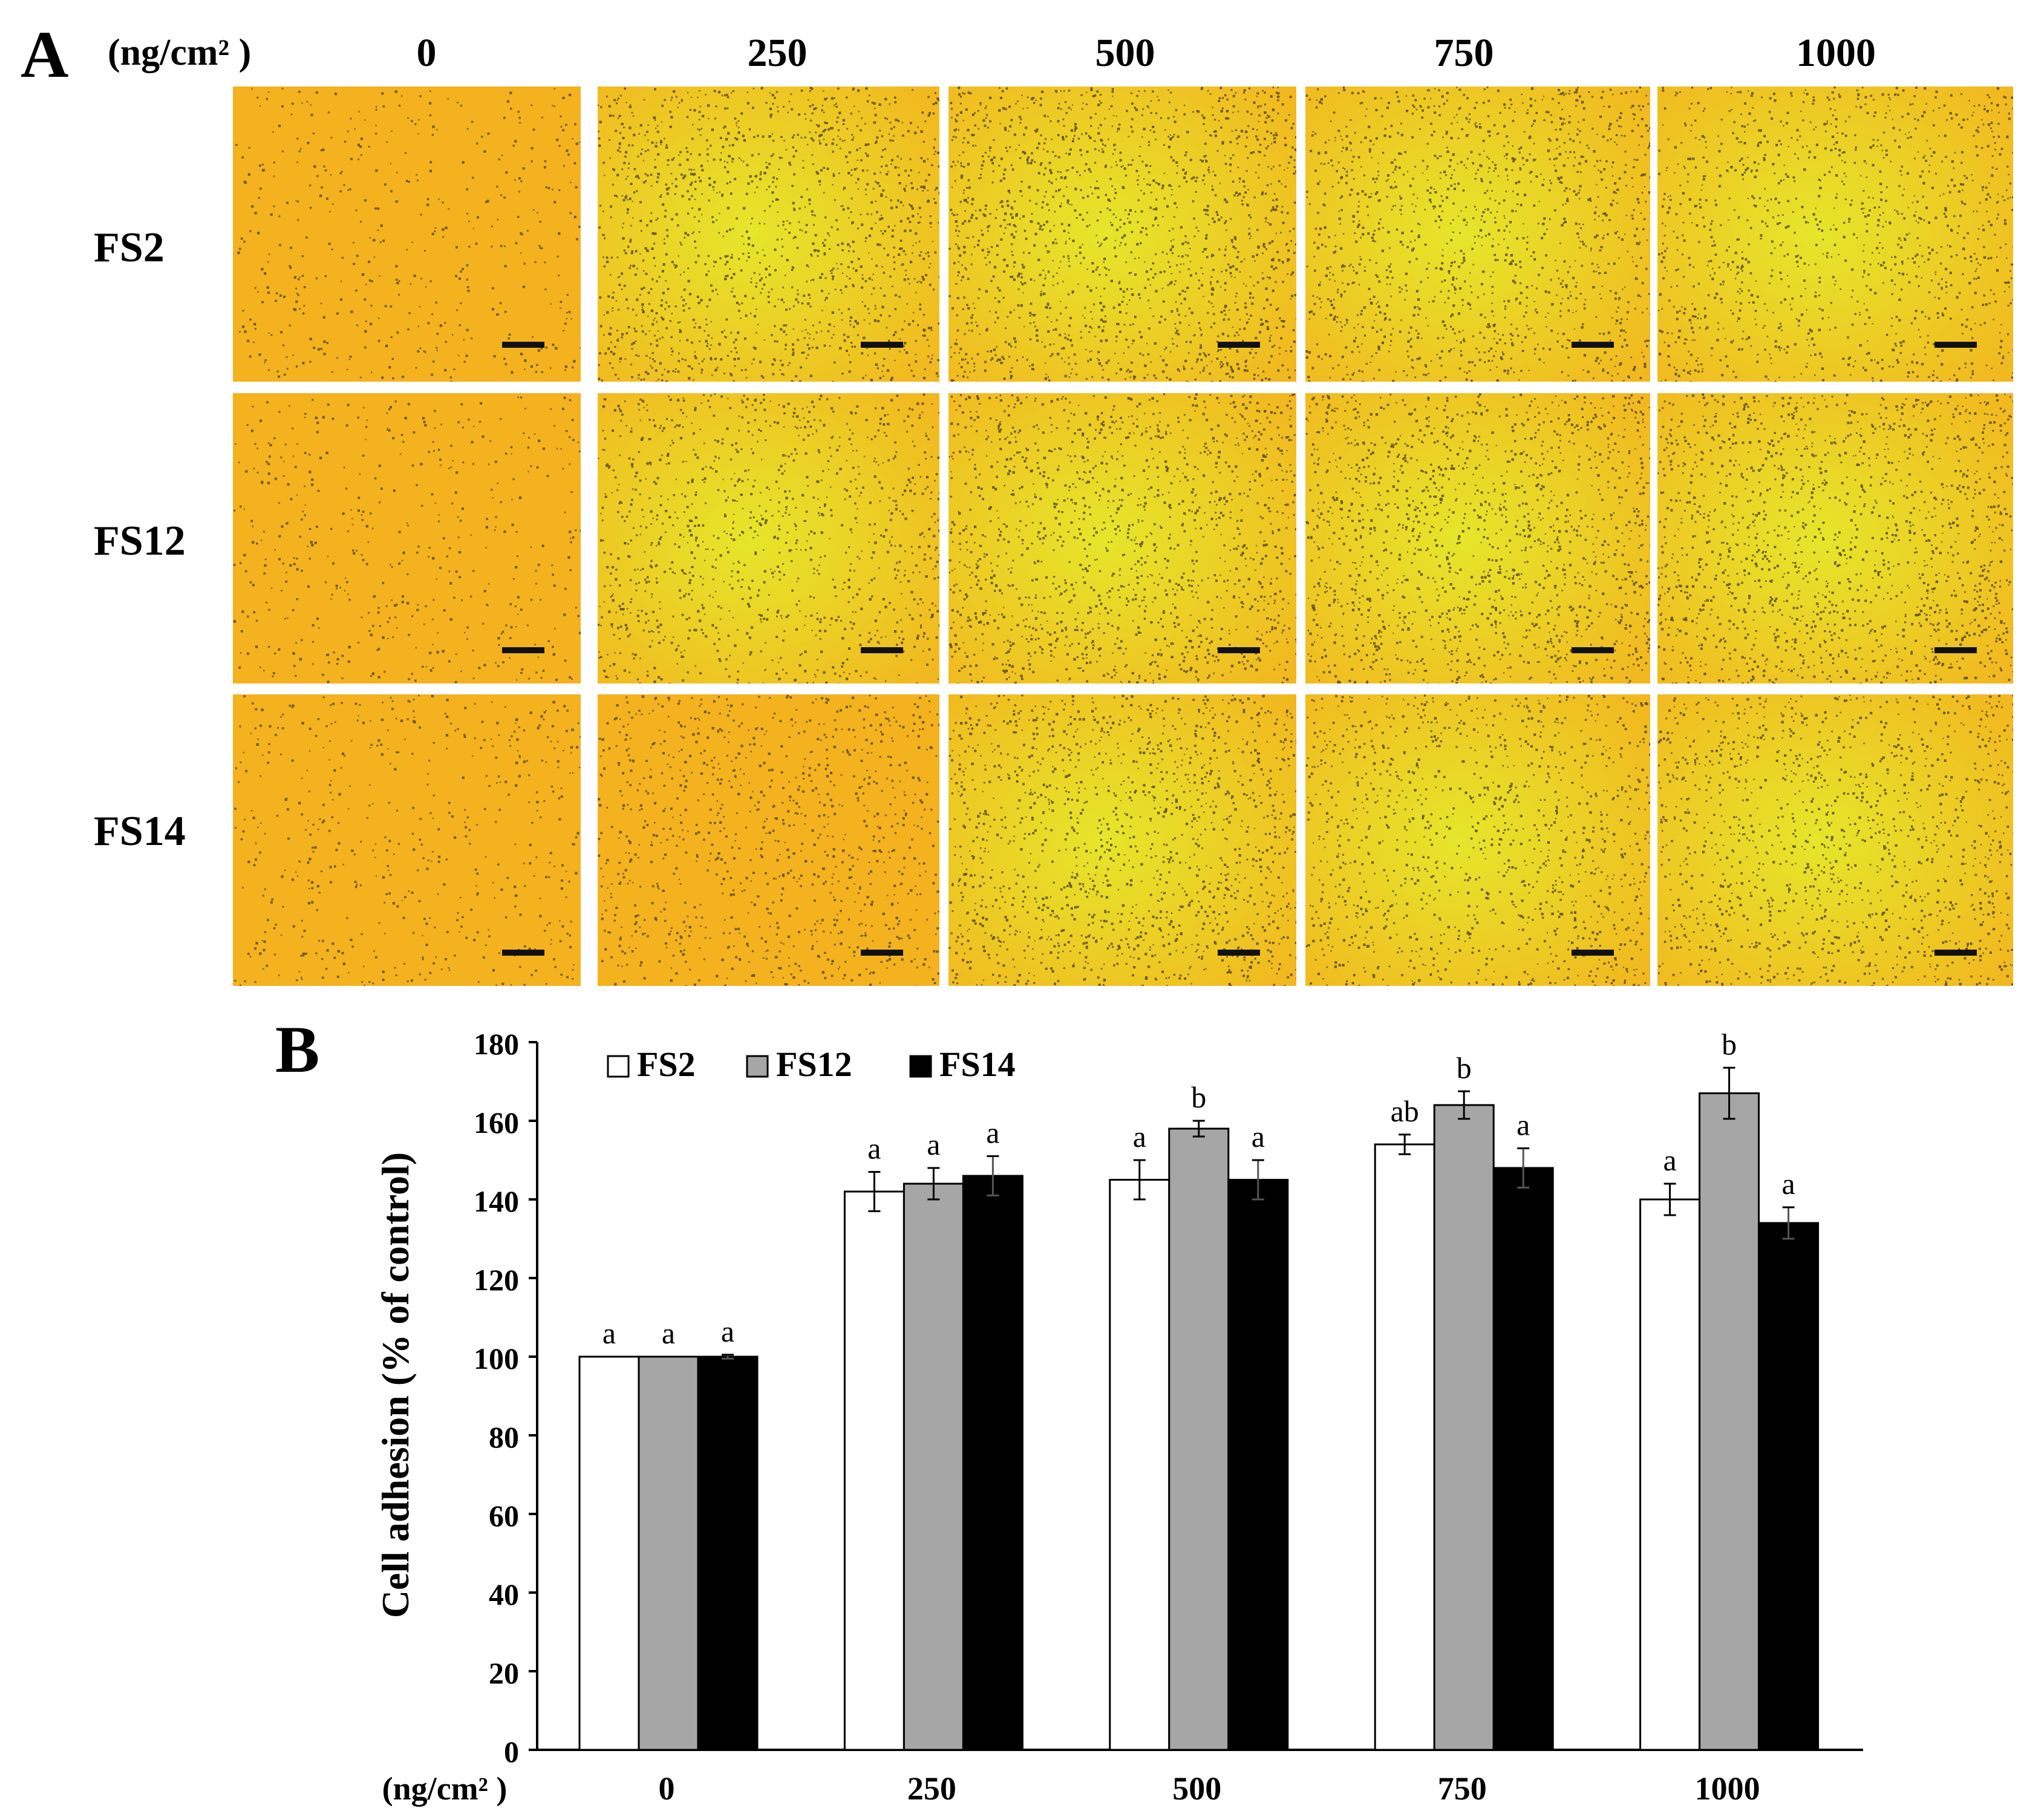 Image resolution: width=2024 pixels, height=1820 pixels. I want to click on y-tick-label: 120, so click(496, 1280).